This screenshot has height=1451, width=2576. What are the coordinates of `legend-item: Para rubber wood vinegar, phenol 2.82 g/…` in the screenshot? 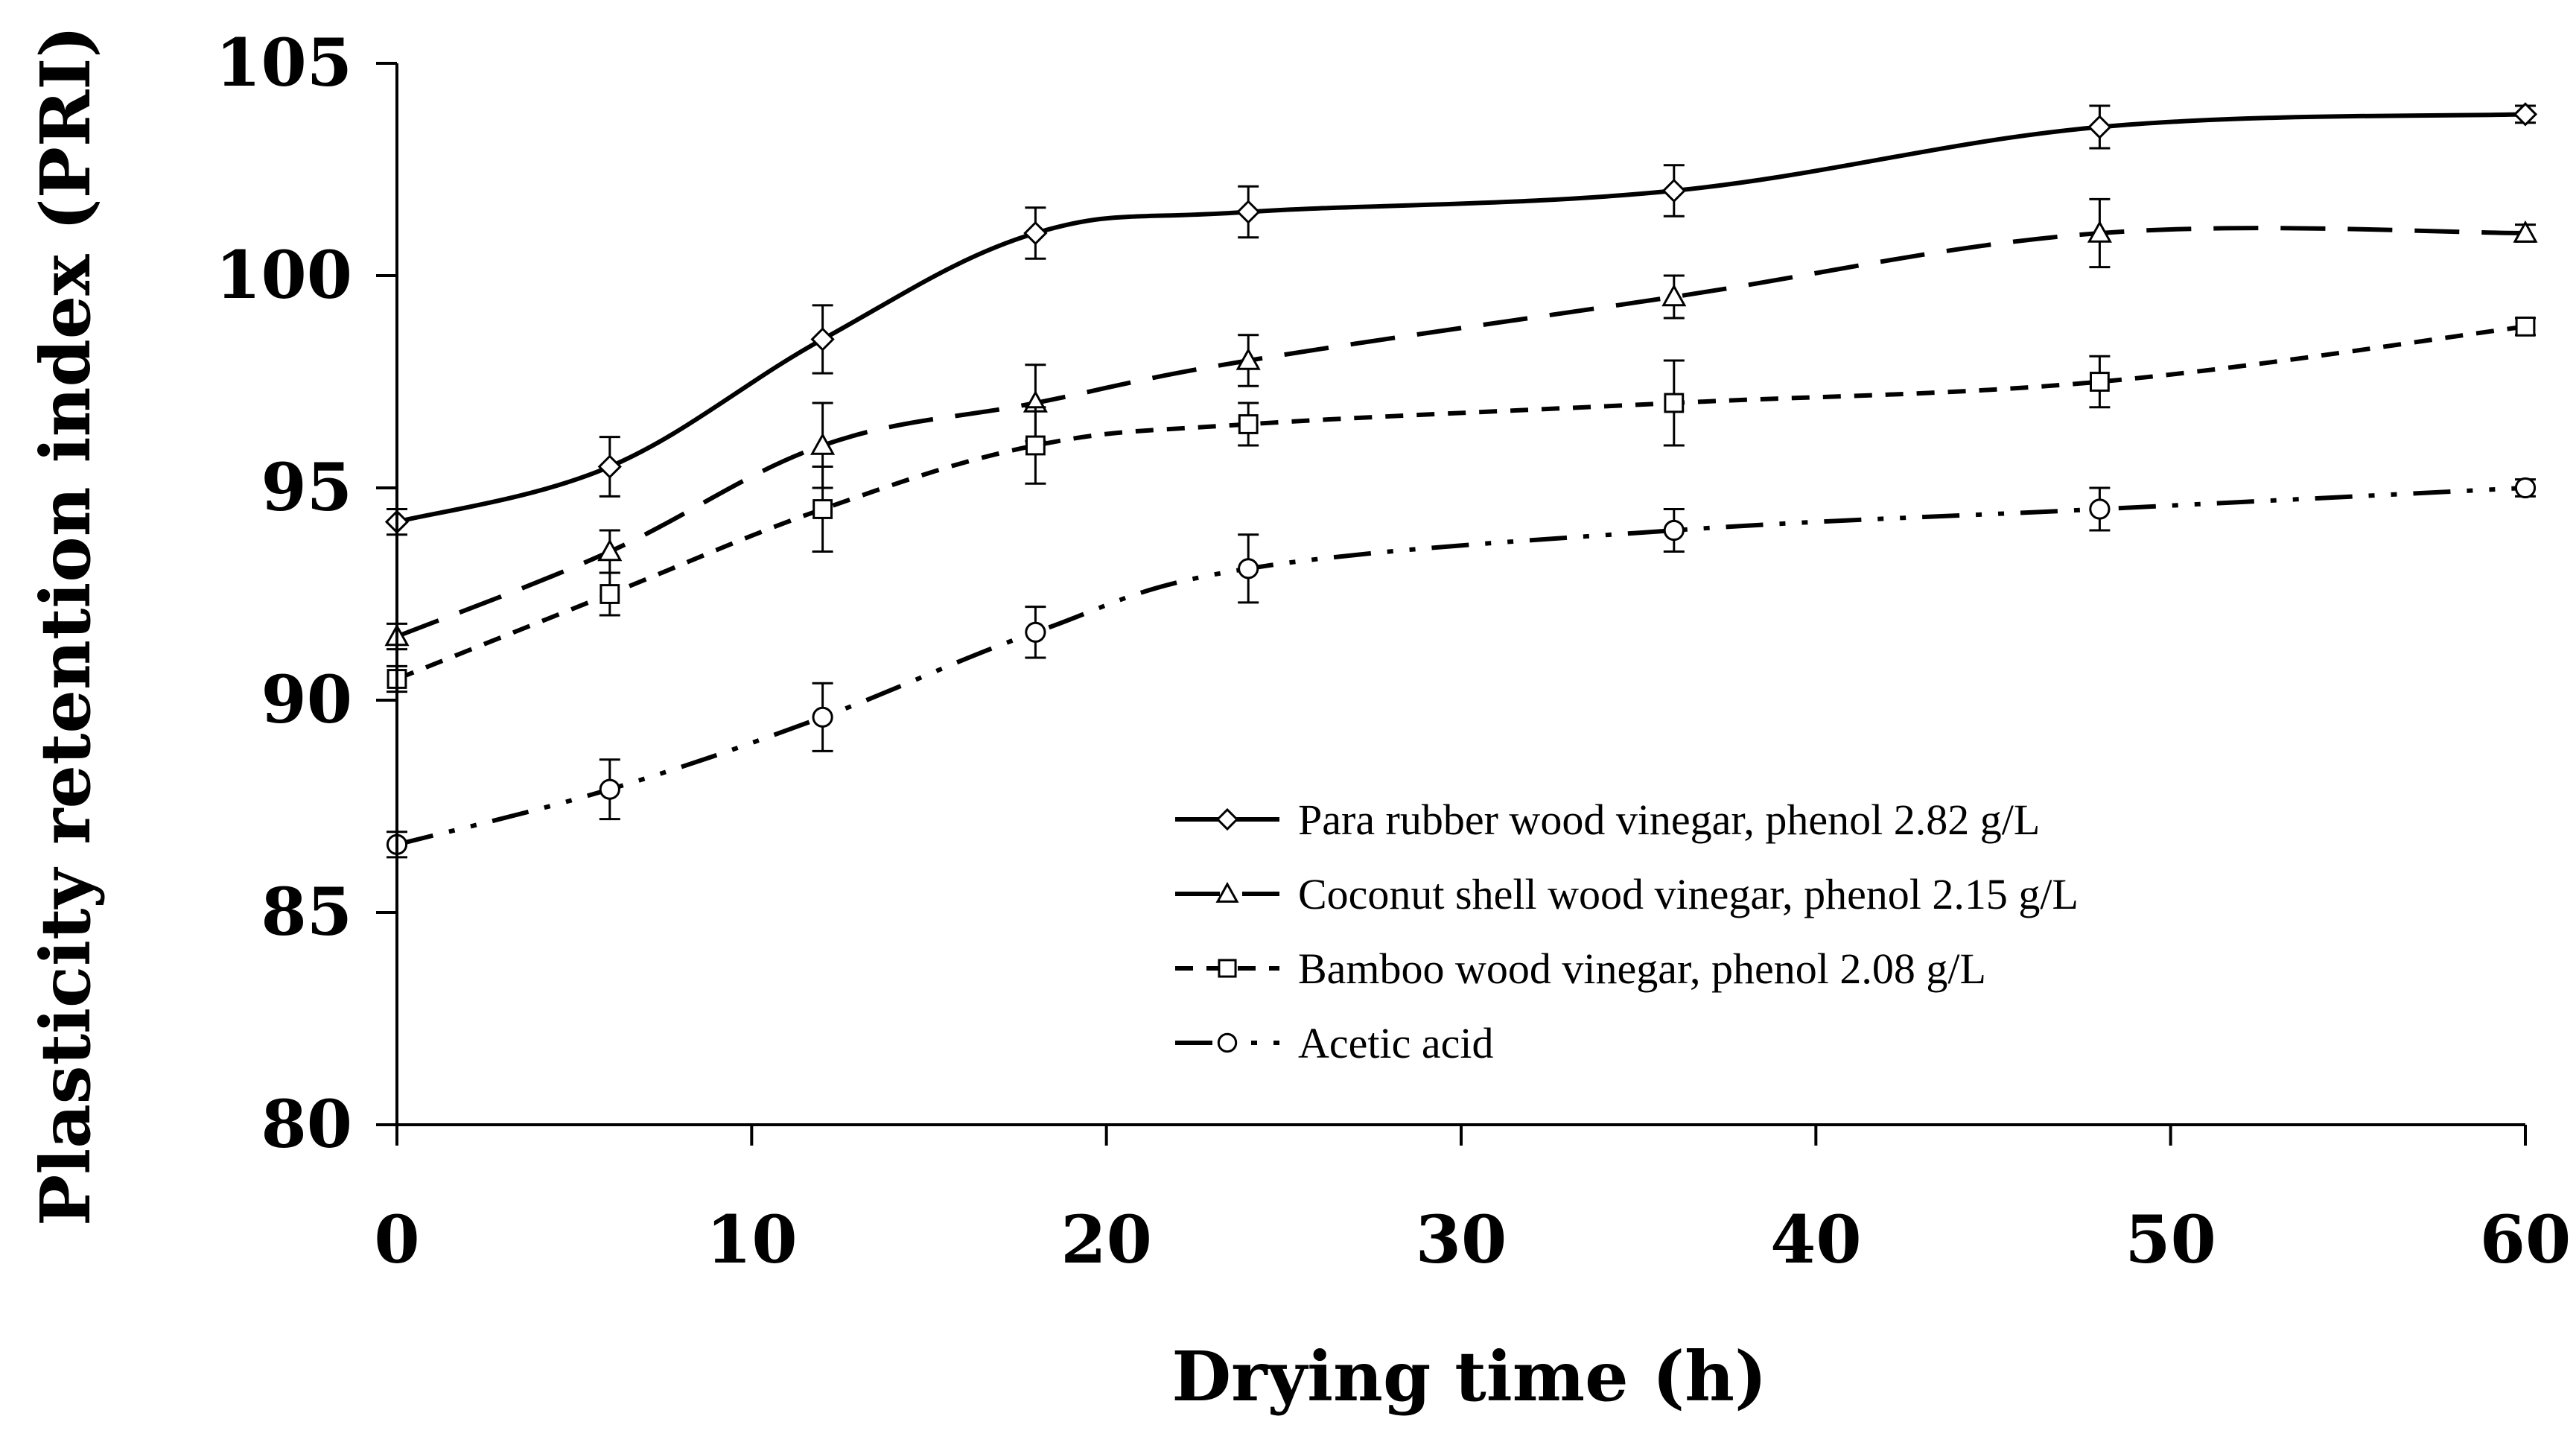 It's located at (1607, 820).